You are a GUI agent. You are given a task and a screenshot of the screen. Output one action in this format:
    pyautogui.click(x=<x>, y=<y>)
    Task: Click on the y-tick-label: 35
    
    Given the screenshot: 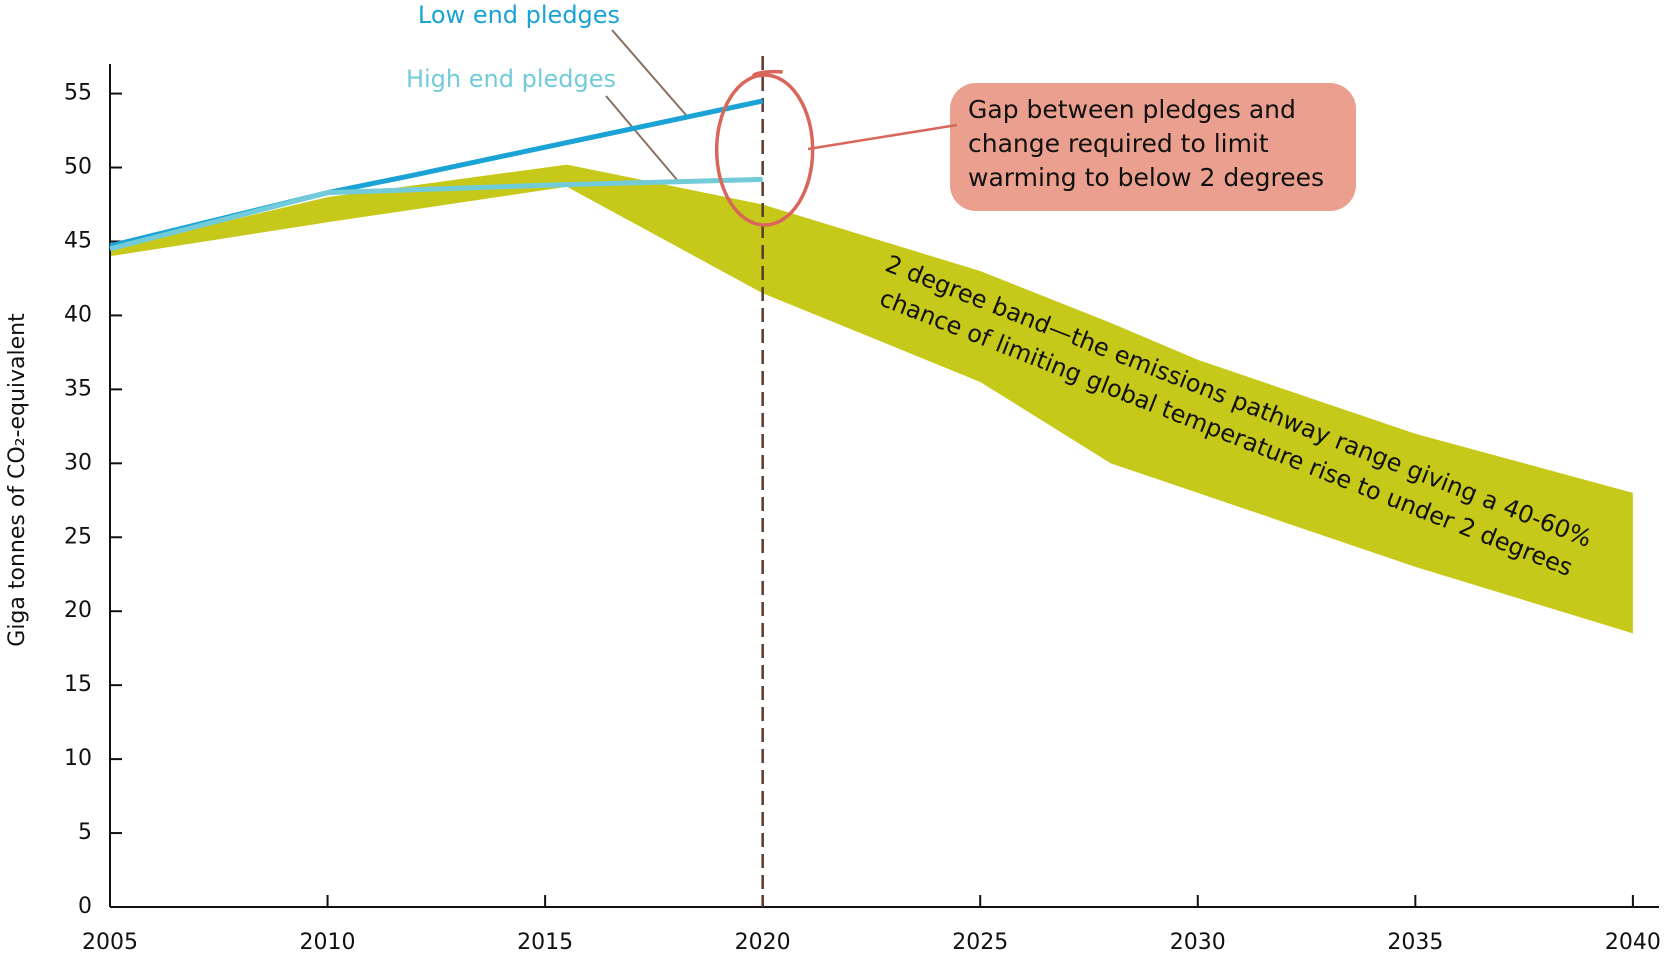 What is the action you would take?
    pyautogui.click(x=78, y=388)
    